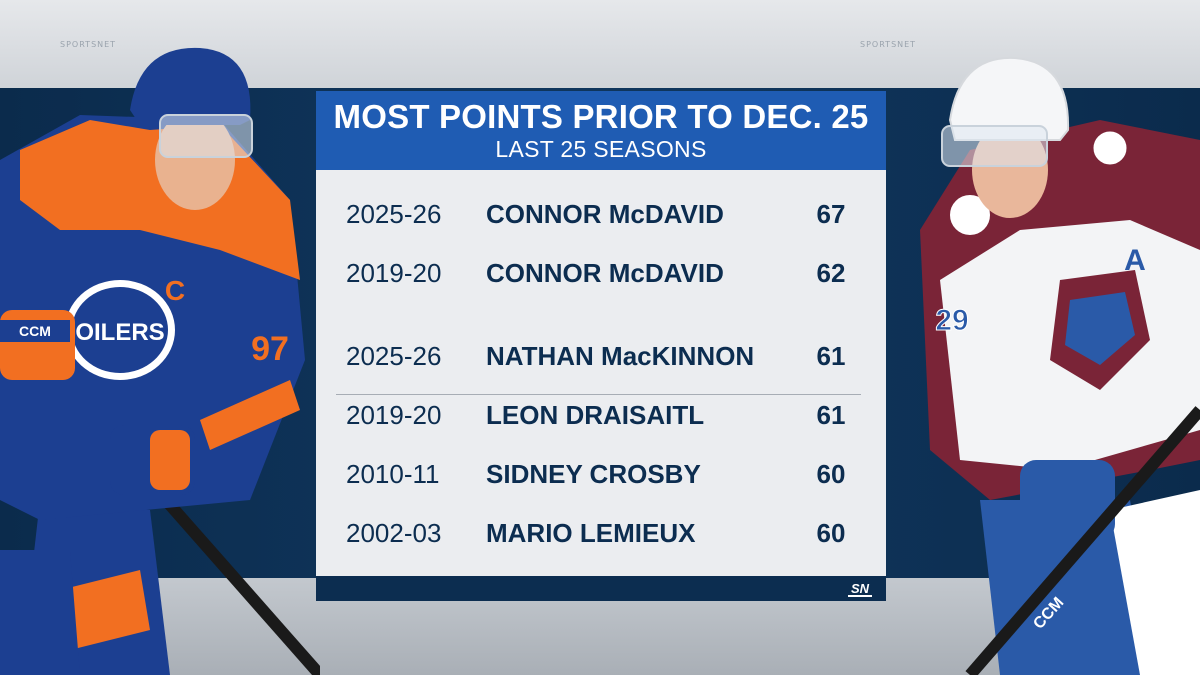 The image size is (1200, 675). What do you see at coordinates (175, 290) in the screenshot?
I see `captain-letter: C` at bounding box center [175, 290].